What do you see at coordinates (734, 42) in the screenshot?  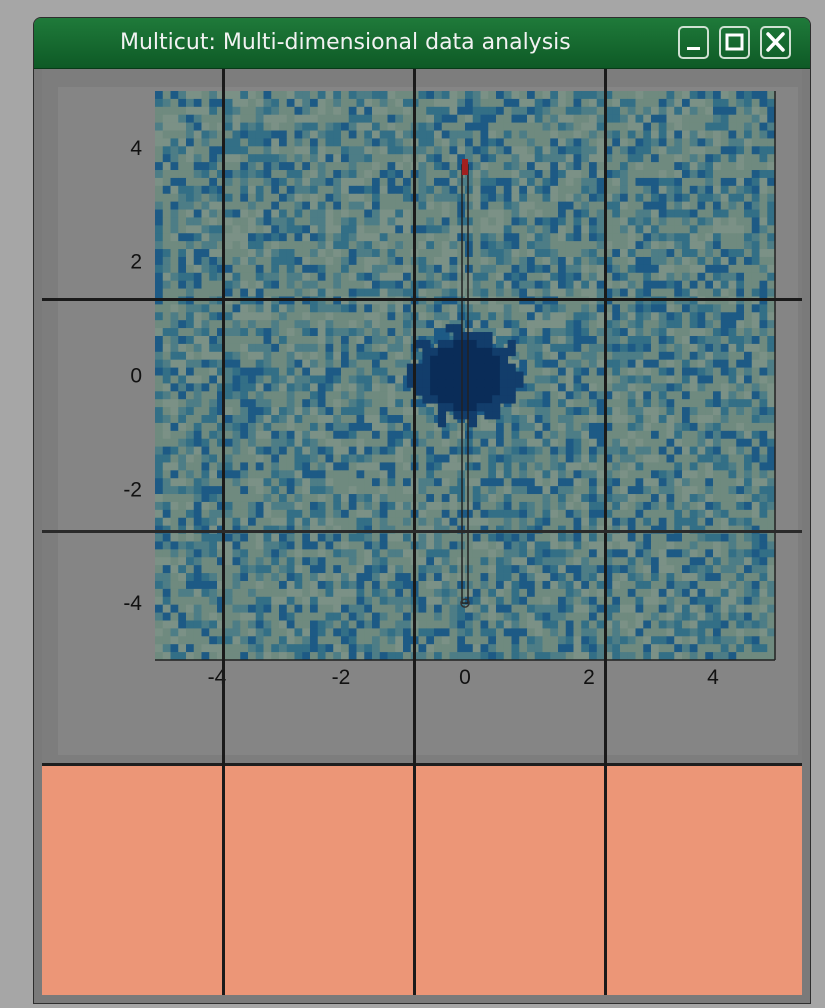 I see `maximize-button` at bounding box center [734, 42].